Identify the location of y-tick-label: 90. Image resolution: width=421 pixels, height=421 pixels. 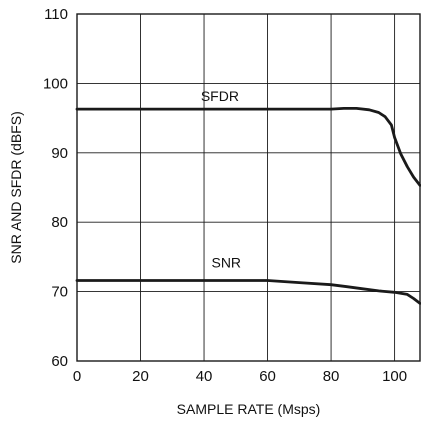
(59, 153).